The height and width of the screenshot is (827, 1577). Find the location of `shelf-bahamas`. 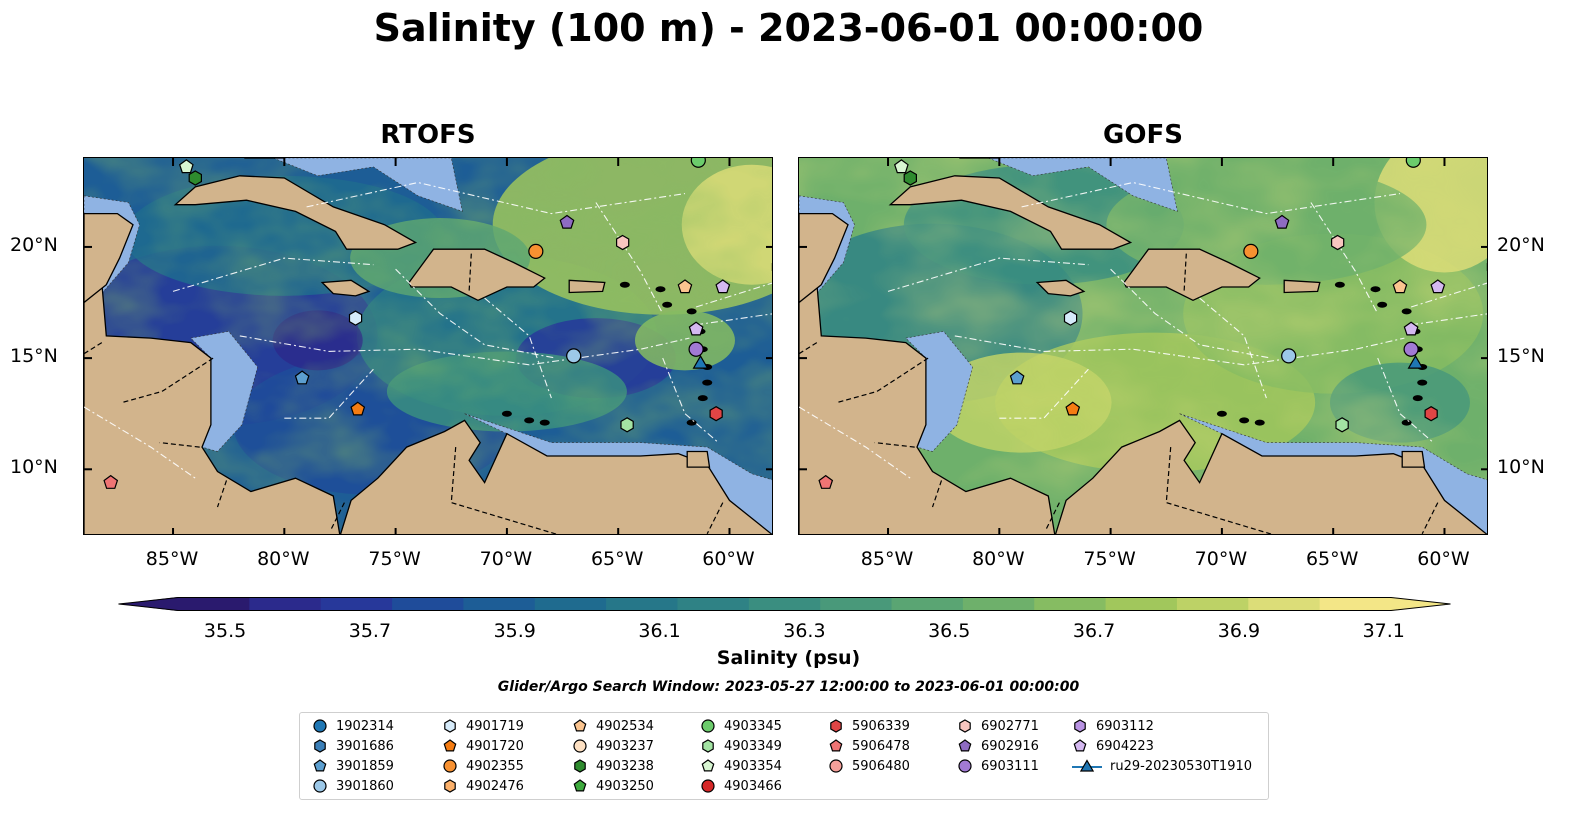

shelf-bahamas is located at coordinates (1083, 185).